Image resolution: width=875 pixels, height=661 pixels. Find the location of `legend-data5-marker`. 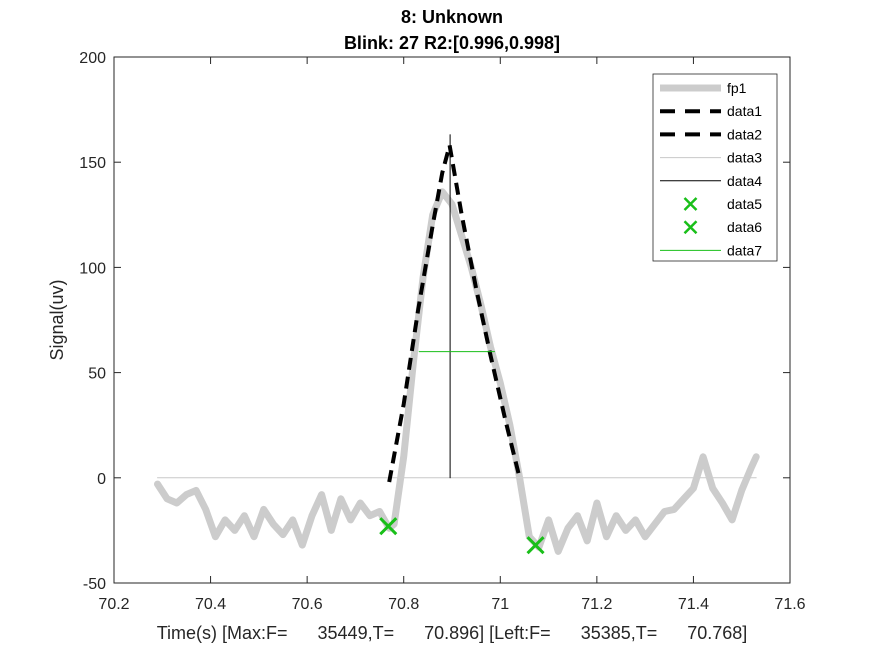

legend-data5-marker is located at coordinates (690, 204).